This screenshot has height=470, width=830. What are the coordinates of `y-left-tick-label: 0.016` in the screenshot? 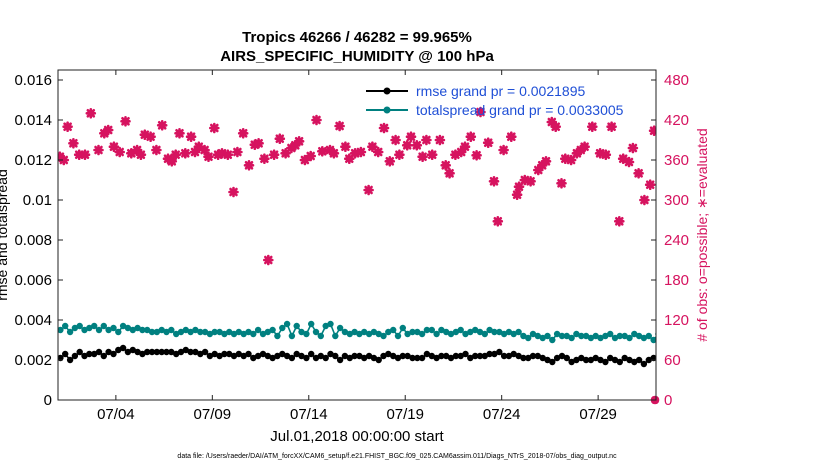 It's located at (33, 80).